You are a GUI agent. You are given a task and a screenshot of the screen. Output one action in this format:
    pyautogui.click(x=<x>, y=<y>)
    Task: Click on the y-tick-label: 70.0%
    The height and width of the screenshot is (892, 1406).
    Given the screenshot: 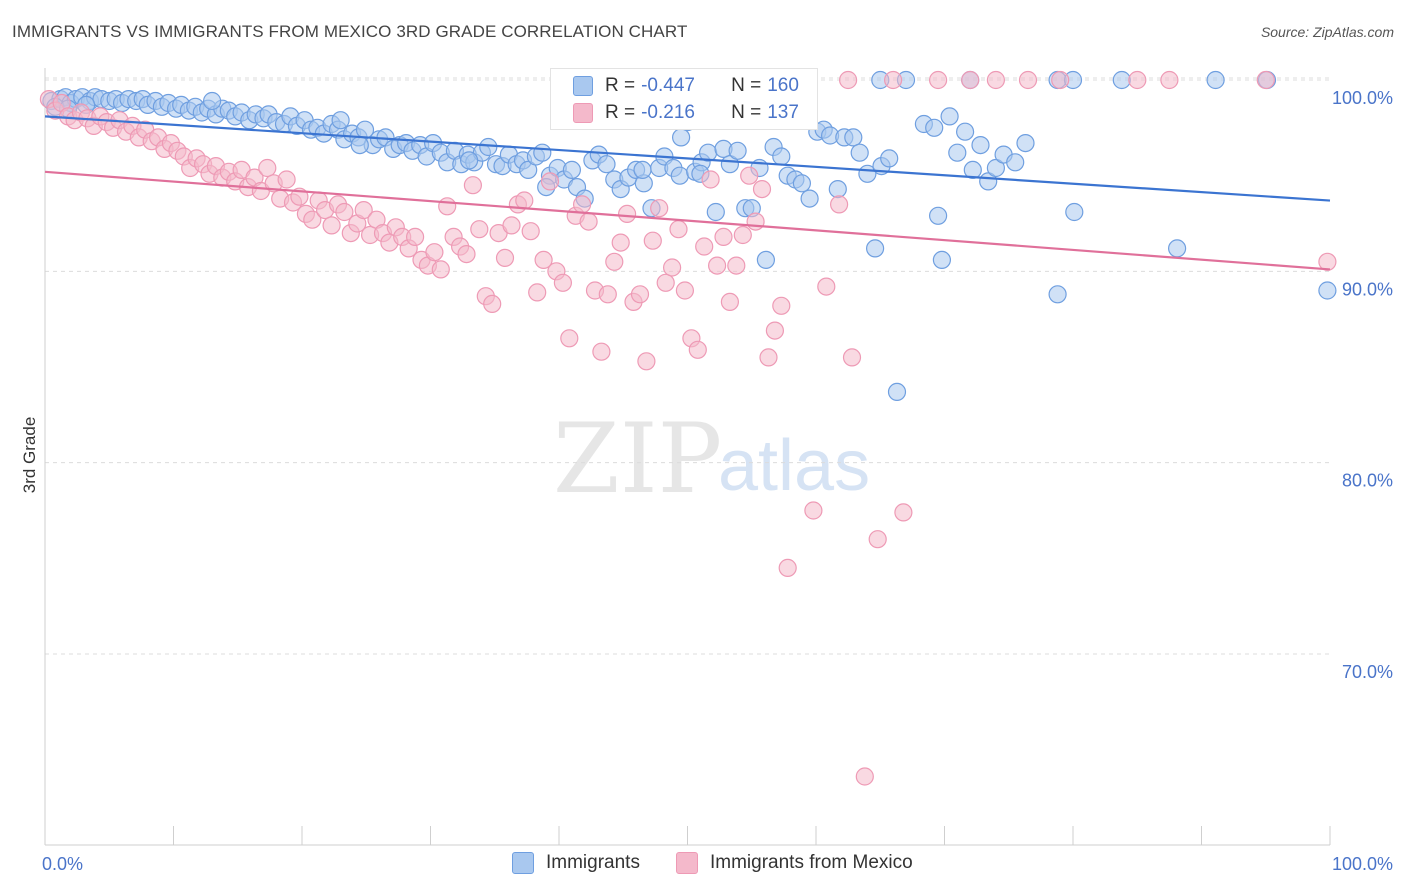 What is the action you would take?
    pyautogui.click(x=1367, y=672)
    